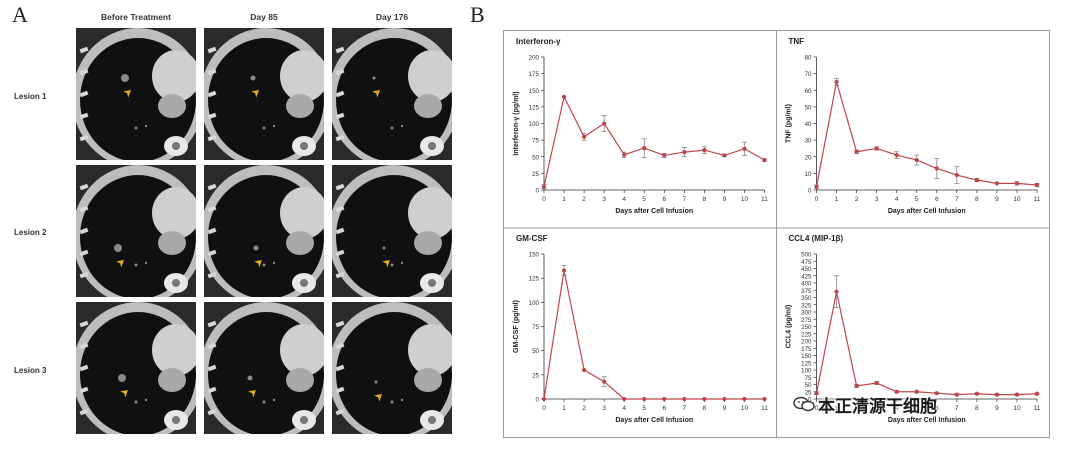  Describe the element at coordinates (806, 313) in the screenshot. I see `y-tick-label: 300` at that location.